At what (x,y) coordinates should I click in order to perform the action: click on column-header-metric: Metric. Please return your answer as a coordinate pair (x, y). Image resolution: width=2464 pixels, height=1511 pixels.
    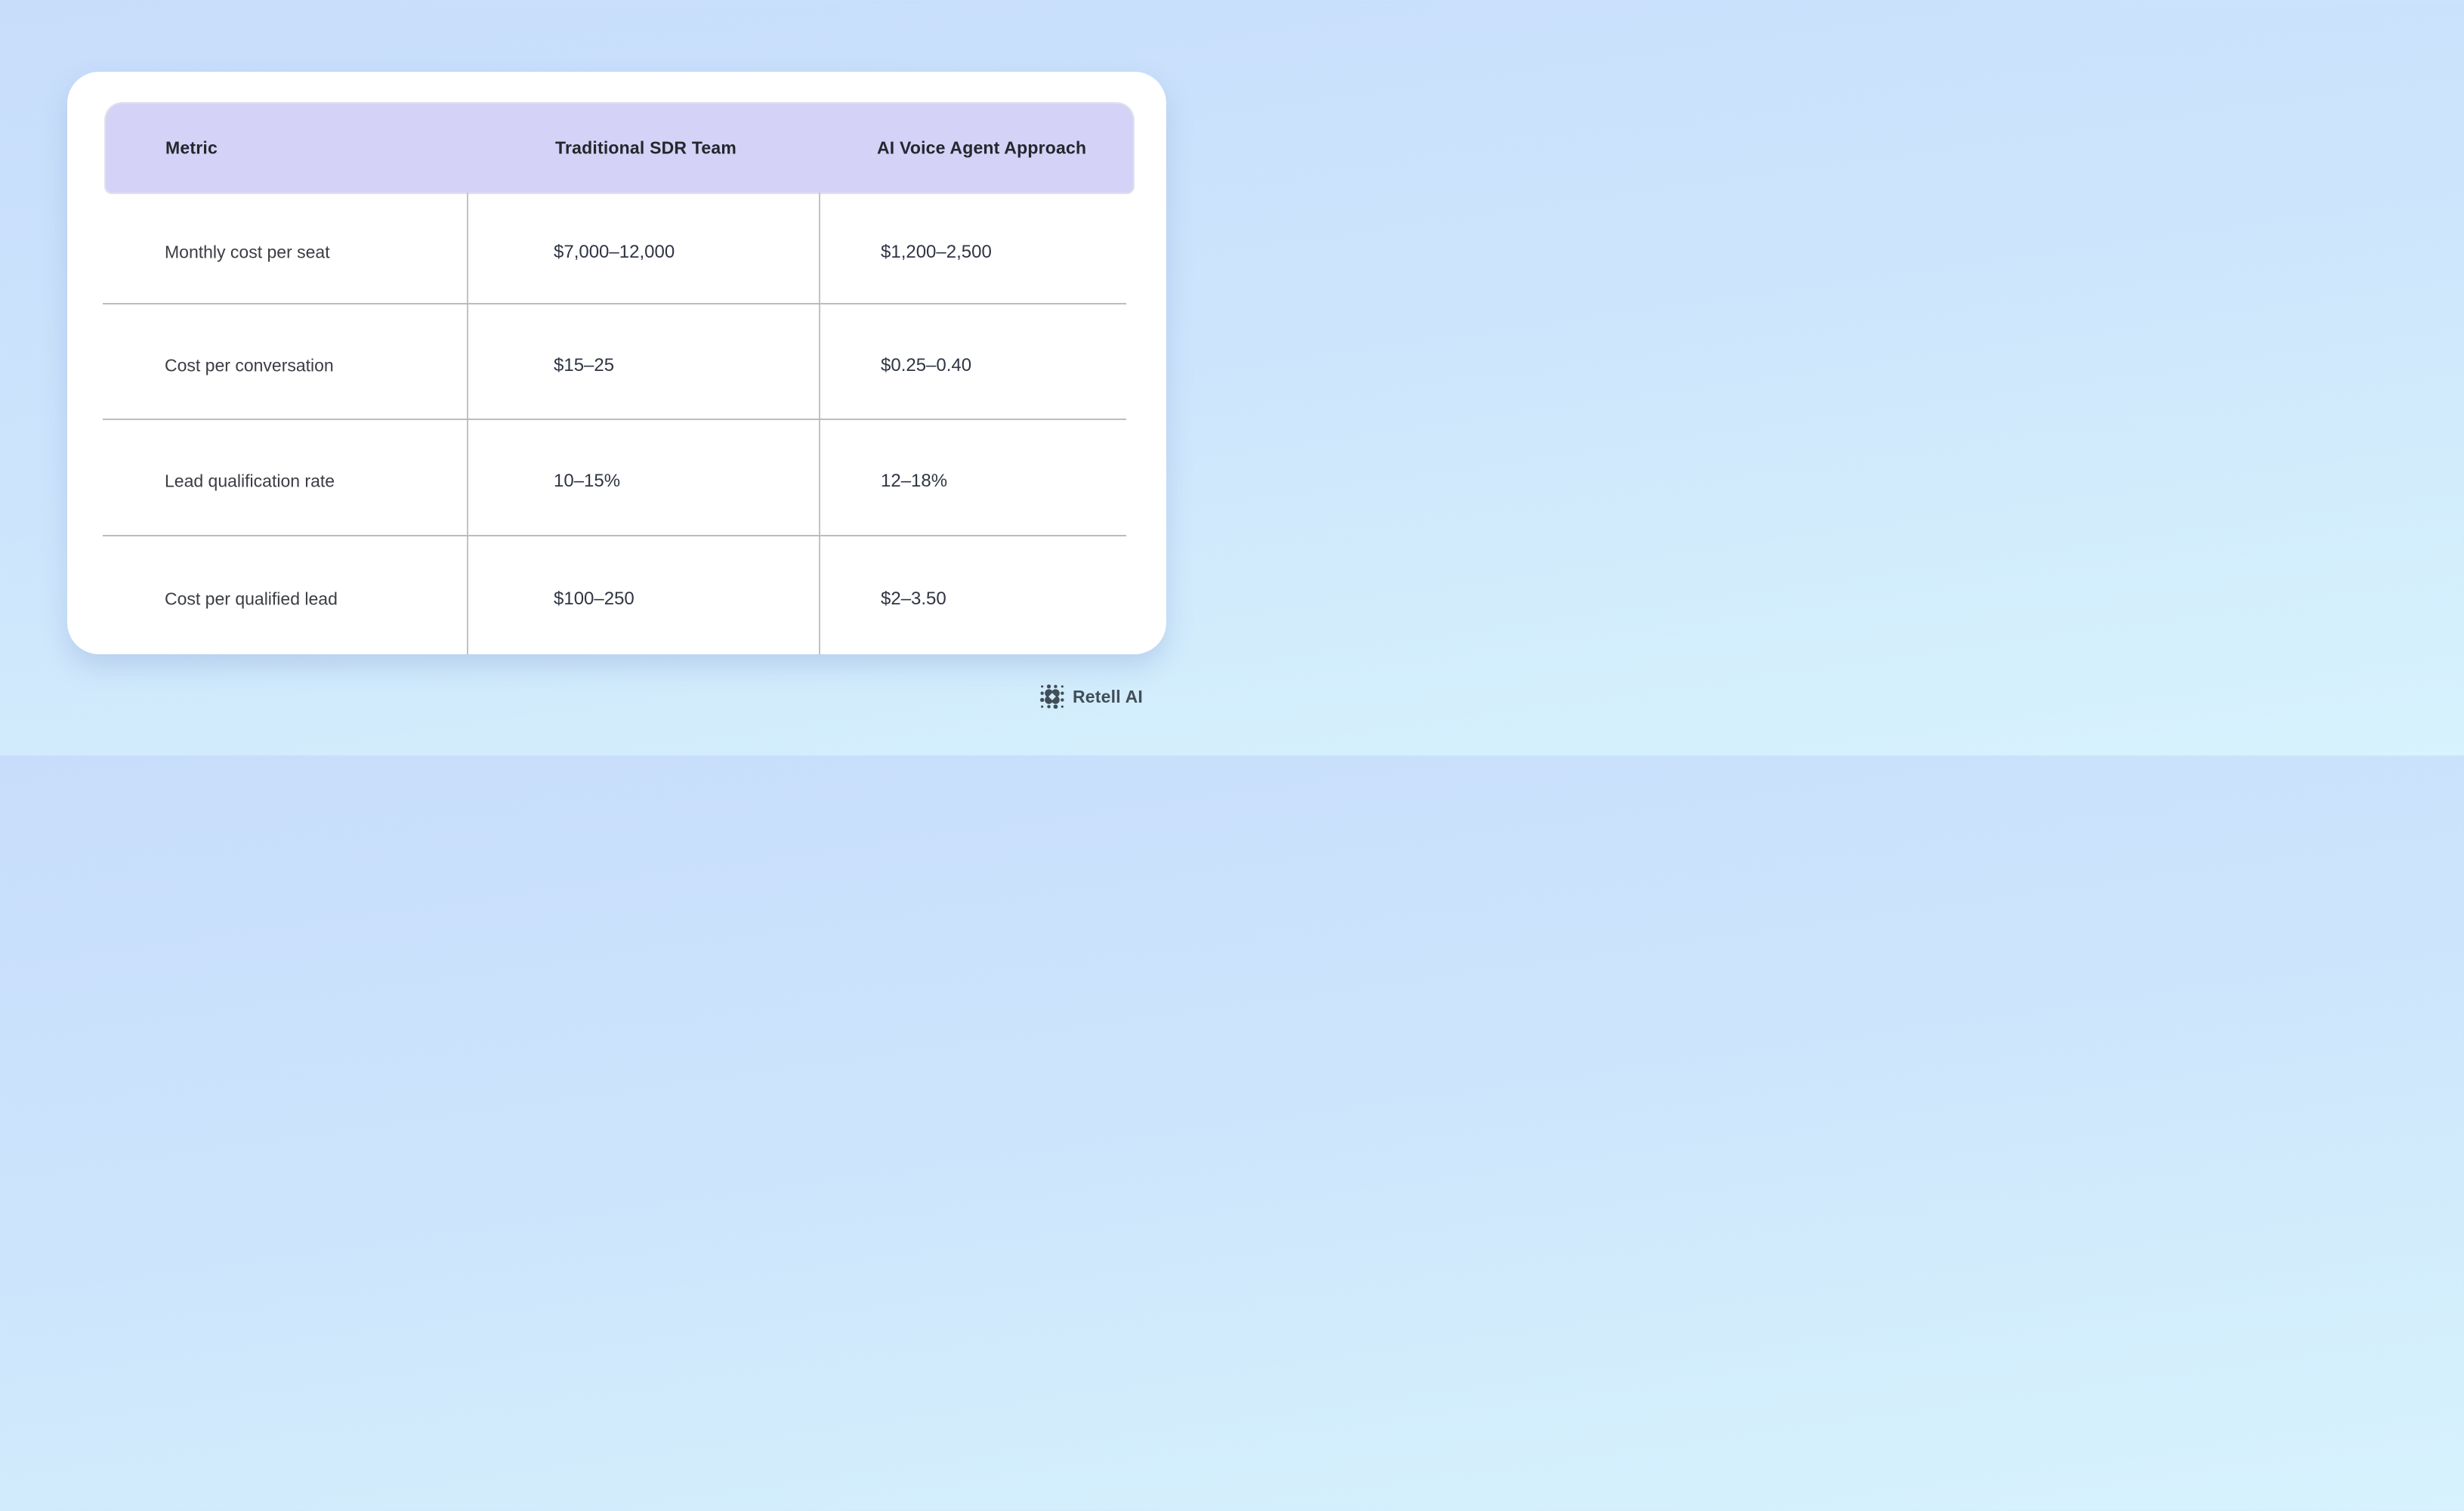
    Looking at the image, I should click on (192, 148).